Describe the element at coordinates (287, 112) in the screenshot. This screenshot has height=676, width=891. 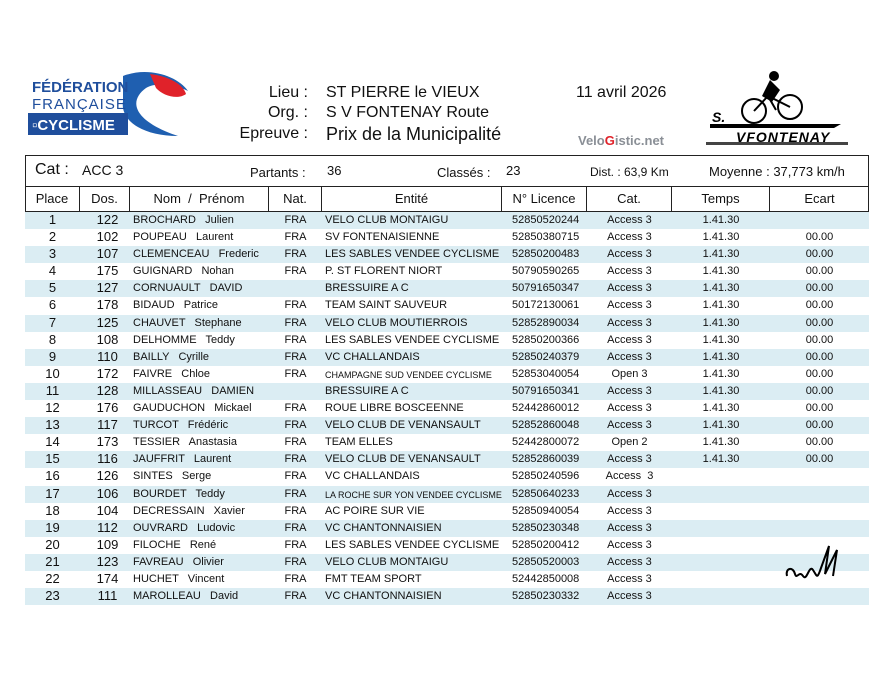
I see `org-label: Org. :` at that location.